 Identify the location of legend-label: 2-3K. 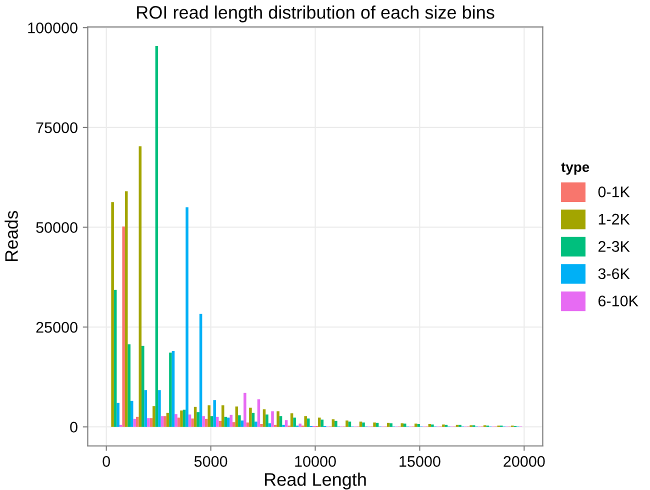
(614, 246).